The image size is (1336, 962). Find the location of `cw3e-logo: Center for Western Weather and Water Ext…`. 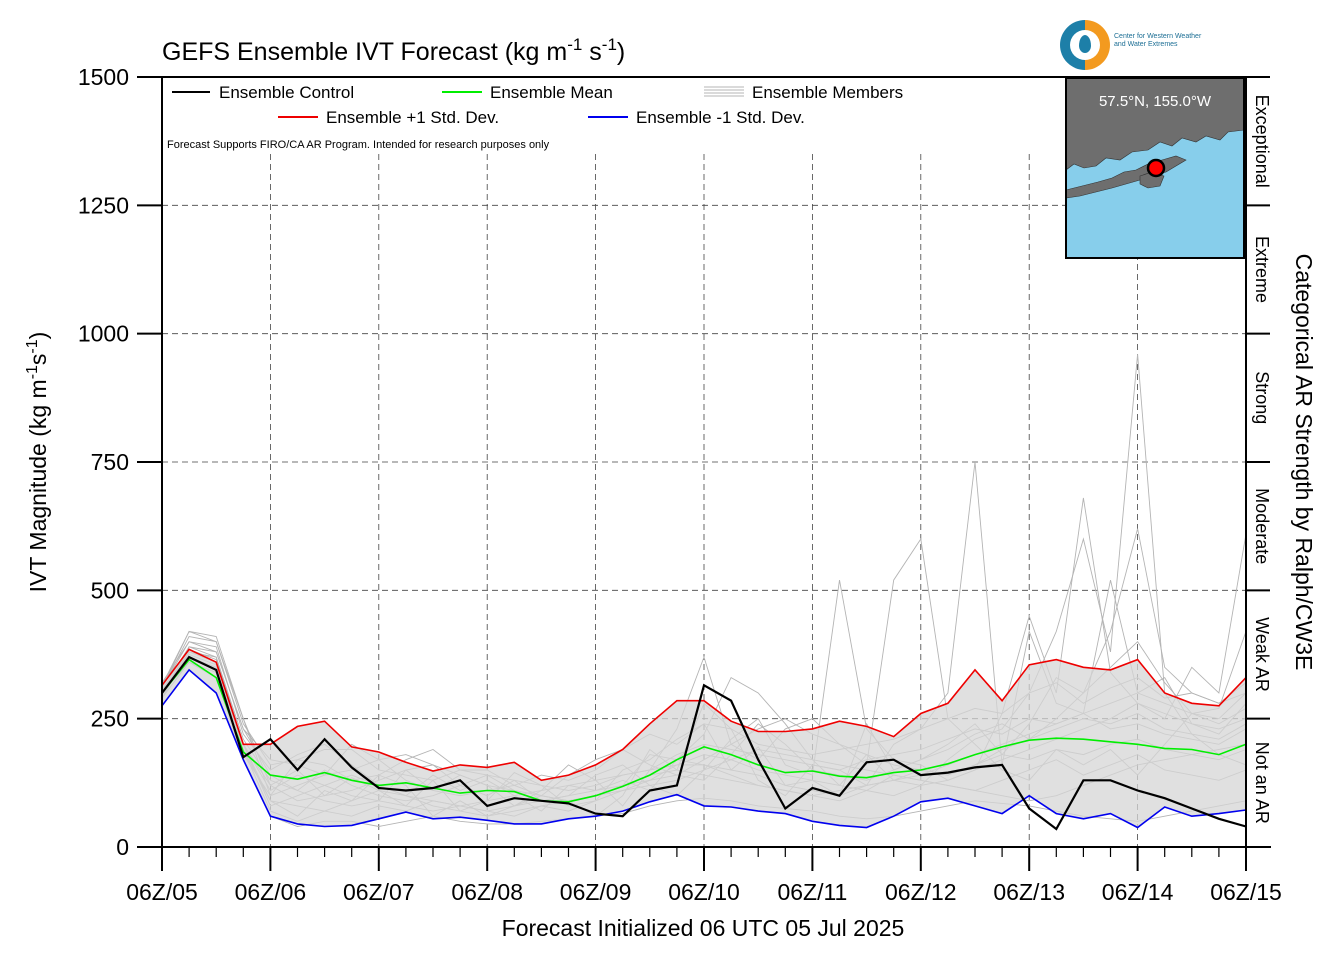

cw3e-logo: Center for Western Weather and Water Ext… is located at coordinates (1156, 46).